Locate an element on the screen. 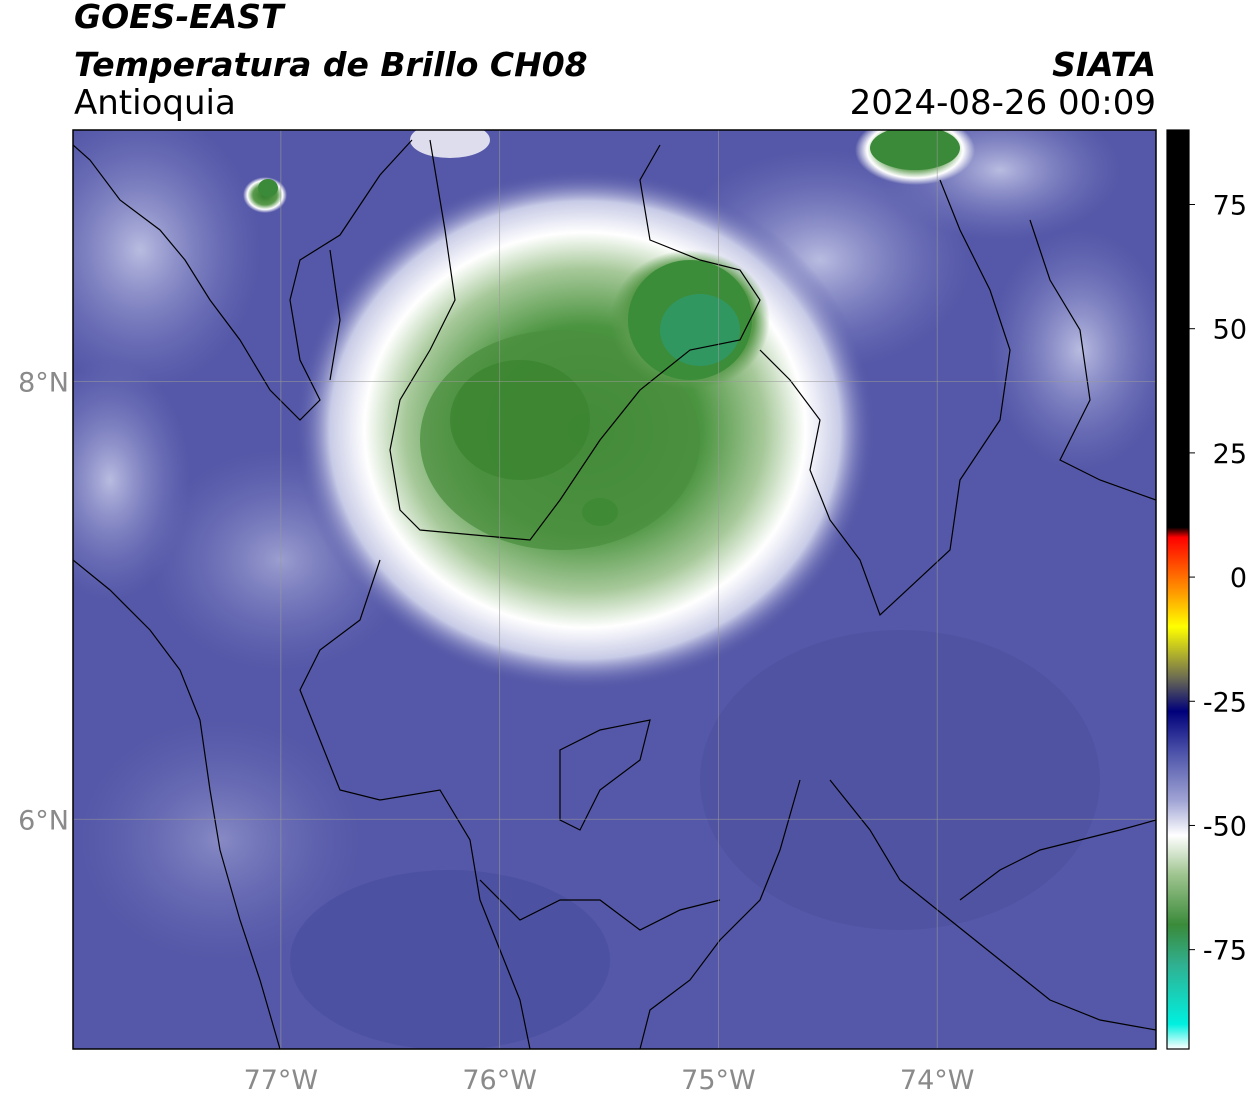 This screenshot has width=1252, height=1099. latitude-tick-labels: 8°N 6°N is located at coordinates (43, 602).